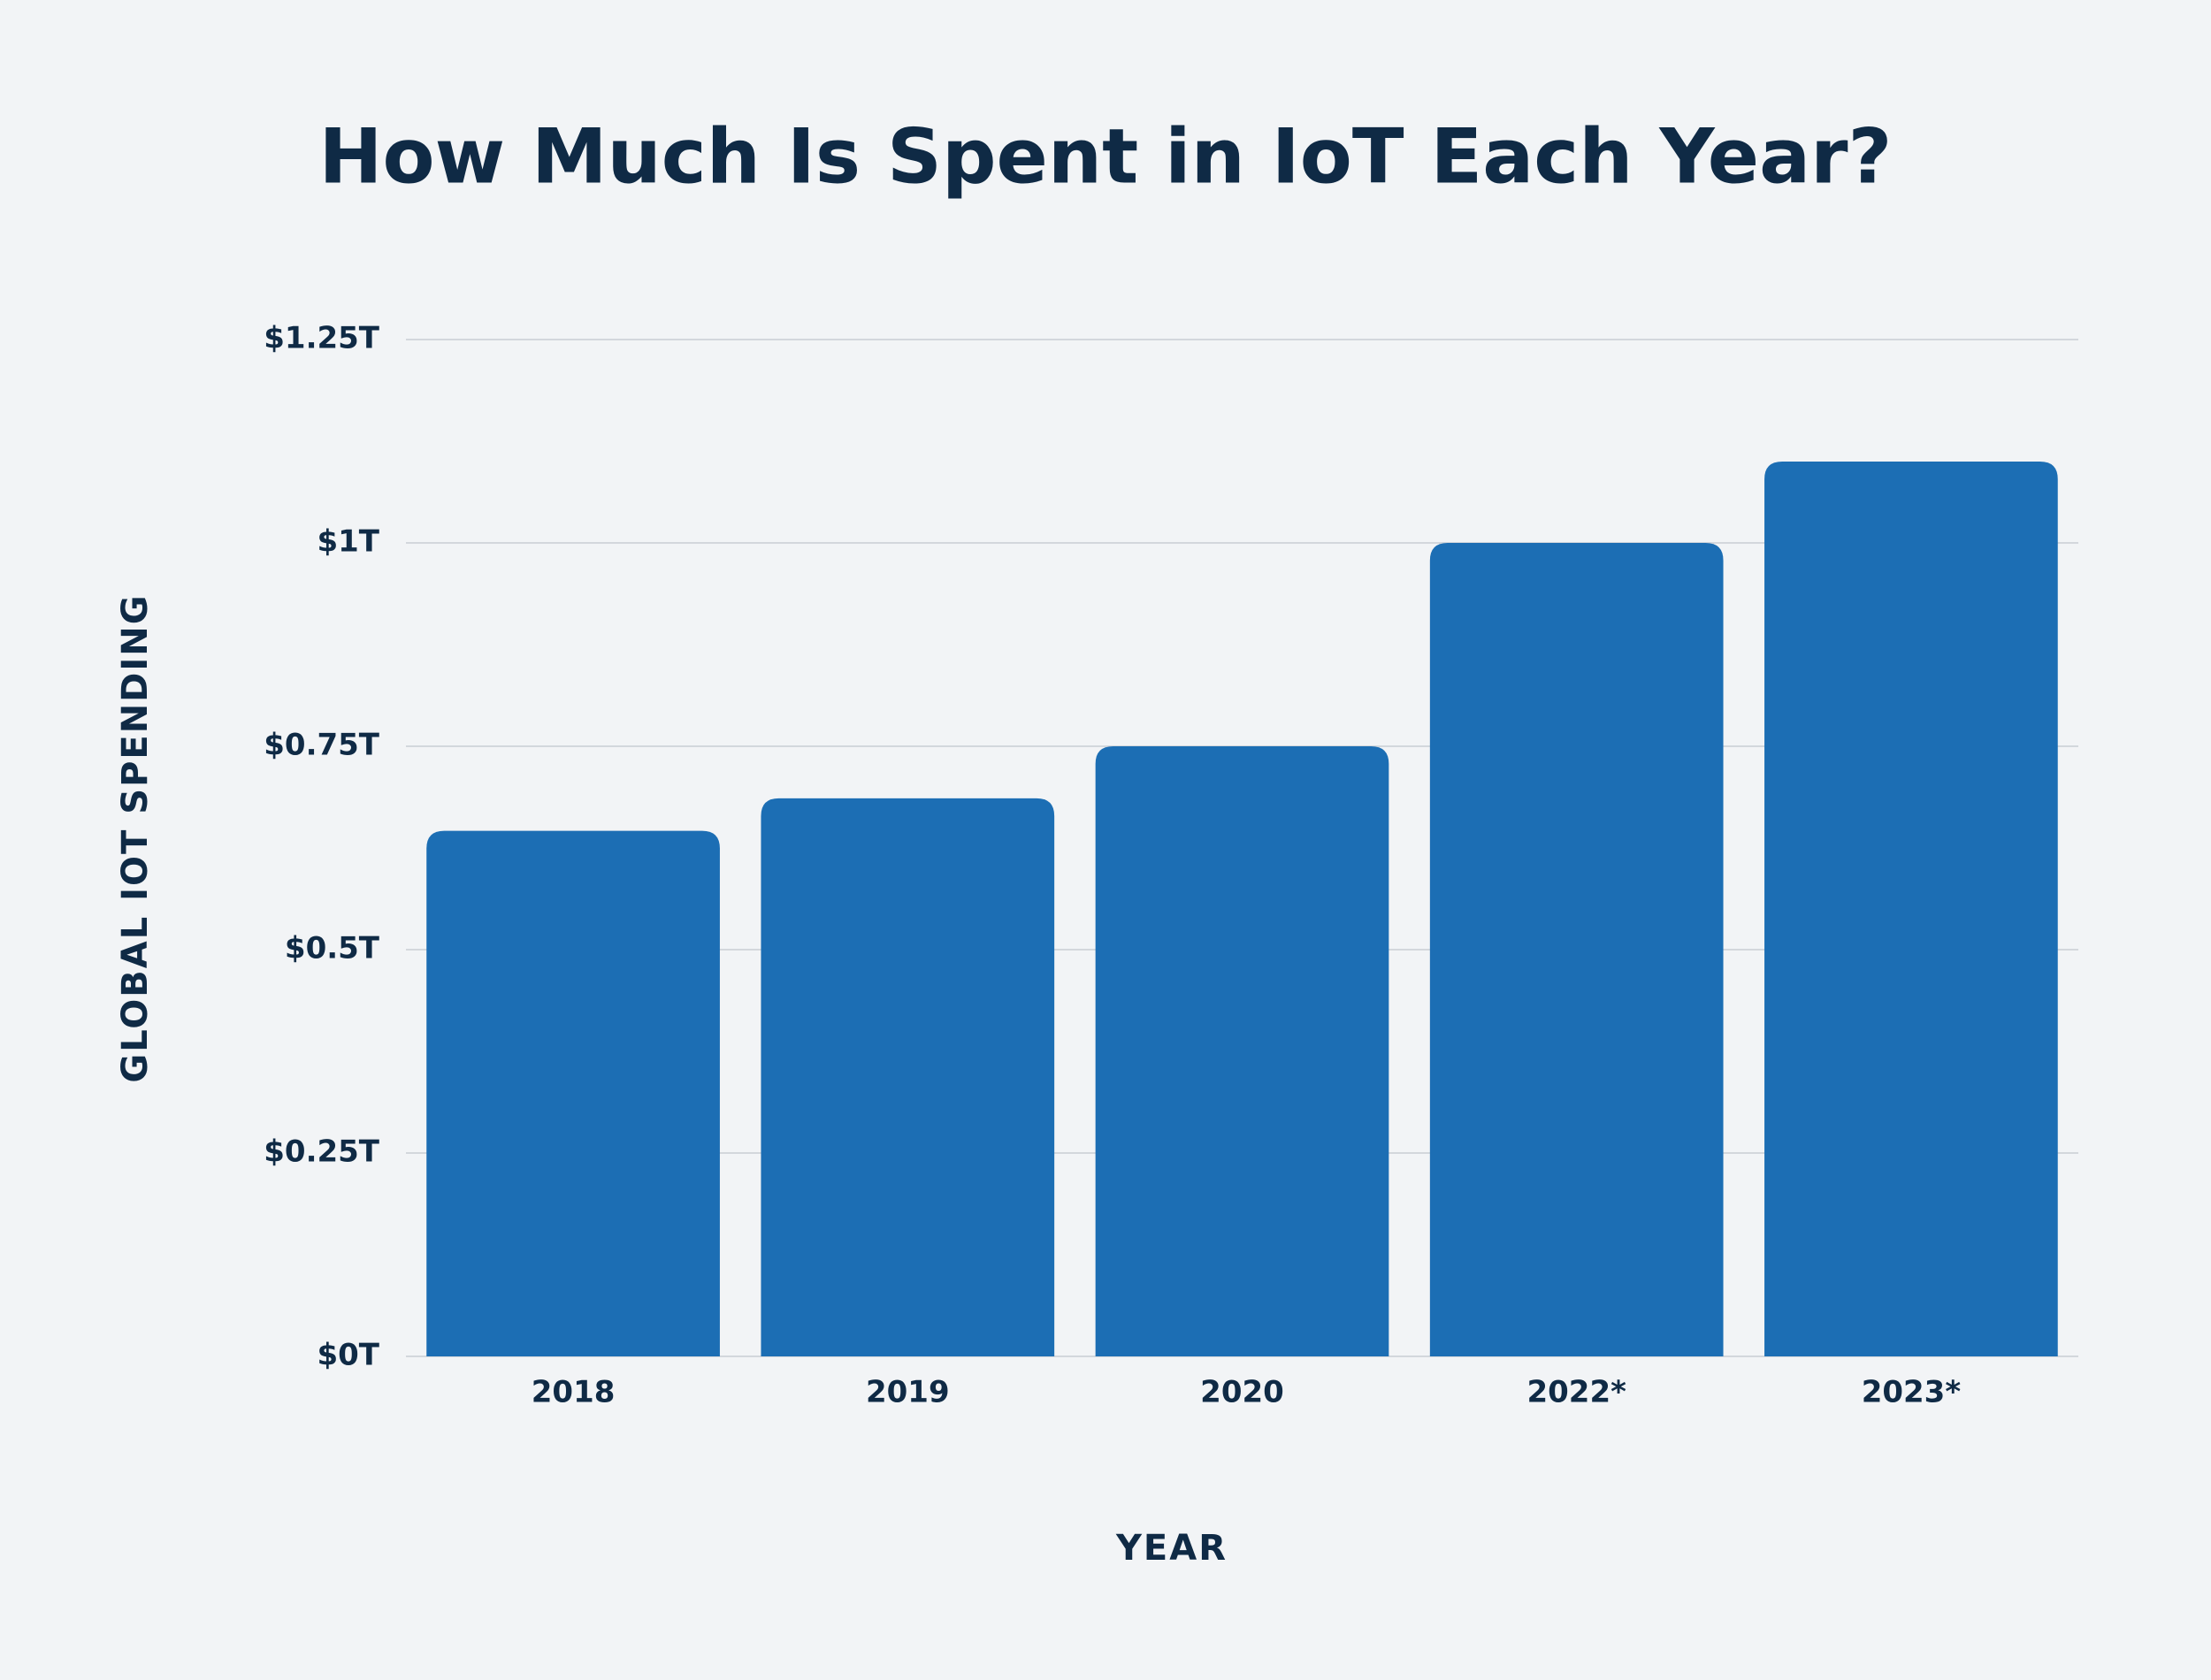 Image resolution: width=2211 pixels, height=1680 pixels. Describe the element at coordinates (1106, 156) in the screenshot. I see `chart-title: How Much Is Spent in IoT Each Year?` at that location.